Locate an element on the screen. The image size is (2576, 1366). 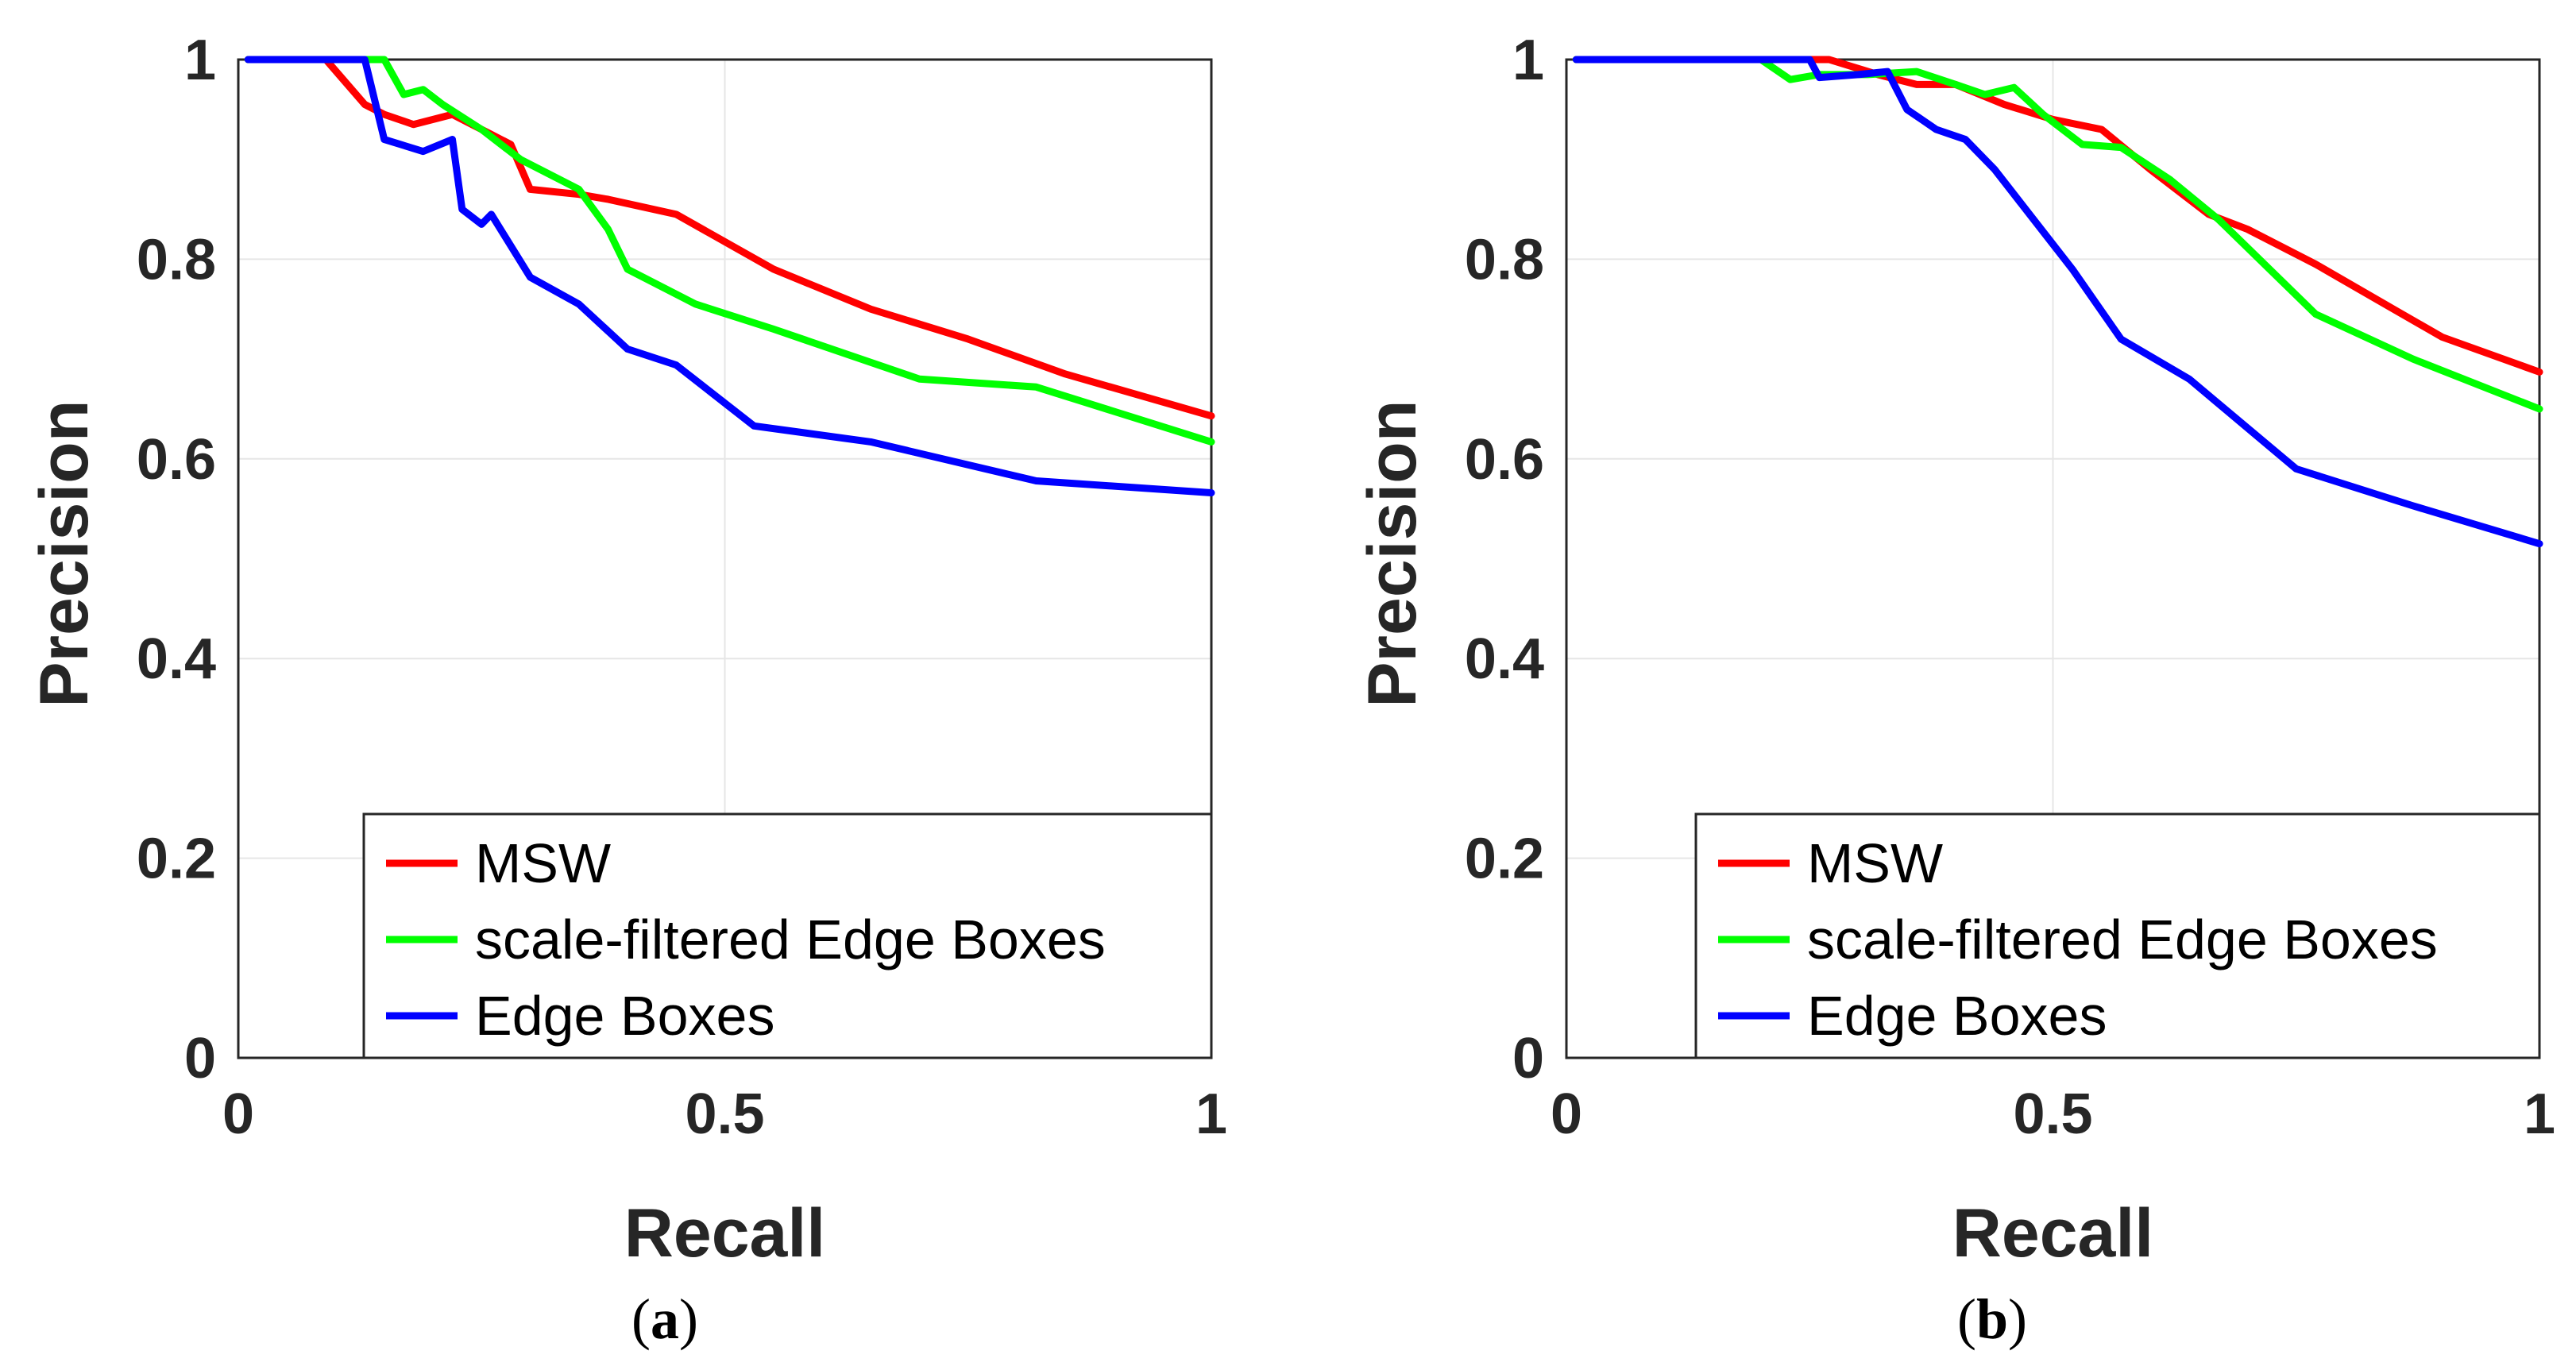
panel-caption: (a) is located at coordinates (664, 1319).